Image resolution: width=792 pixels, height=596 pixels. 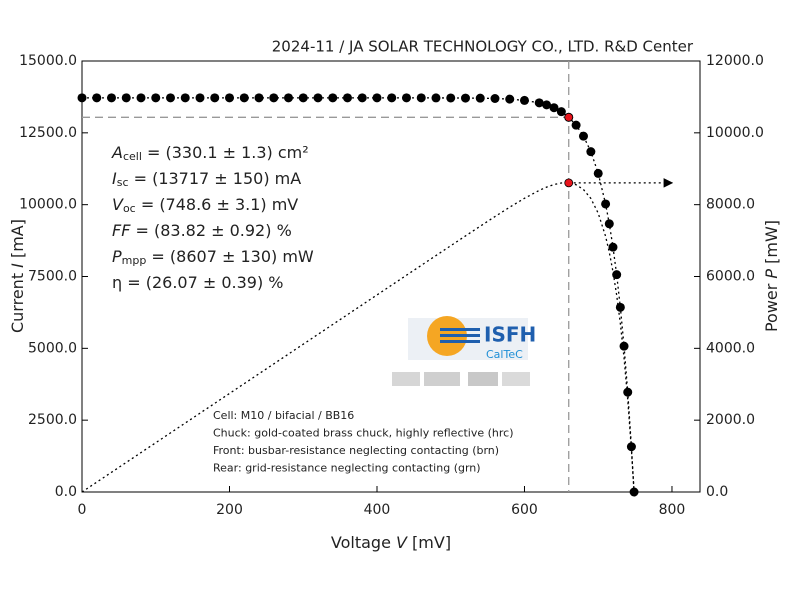 I want to click on parameter-symbol: I, so click(x=114, y=178).